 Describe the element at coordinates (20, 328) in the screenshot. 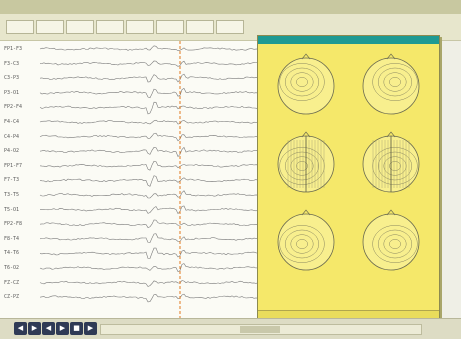

I see `nav-button-1: ◀` at that location.